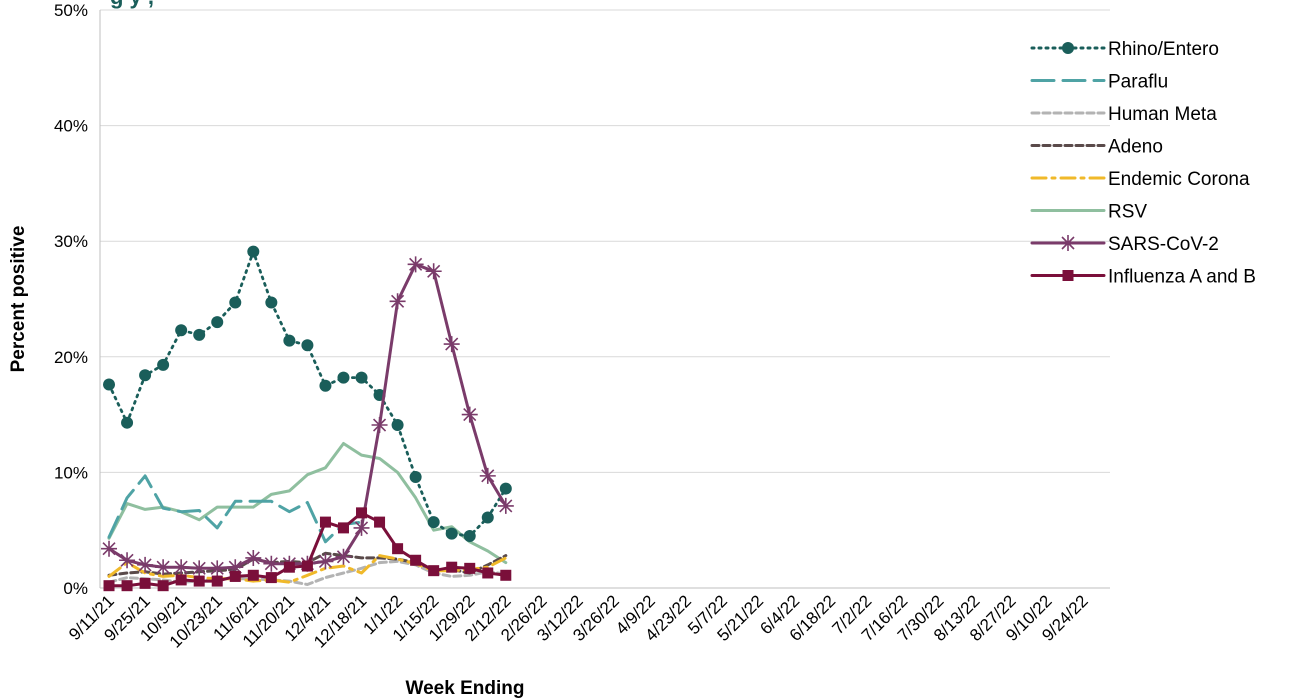 This screenshot has width=1314, height=700. What do you see at coordinates (71, 357) in the screenshot?
I see `y-tick-label: 20%` at bounding box center [71, 357].